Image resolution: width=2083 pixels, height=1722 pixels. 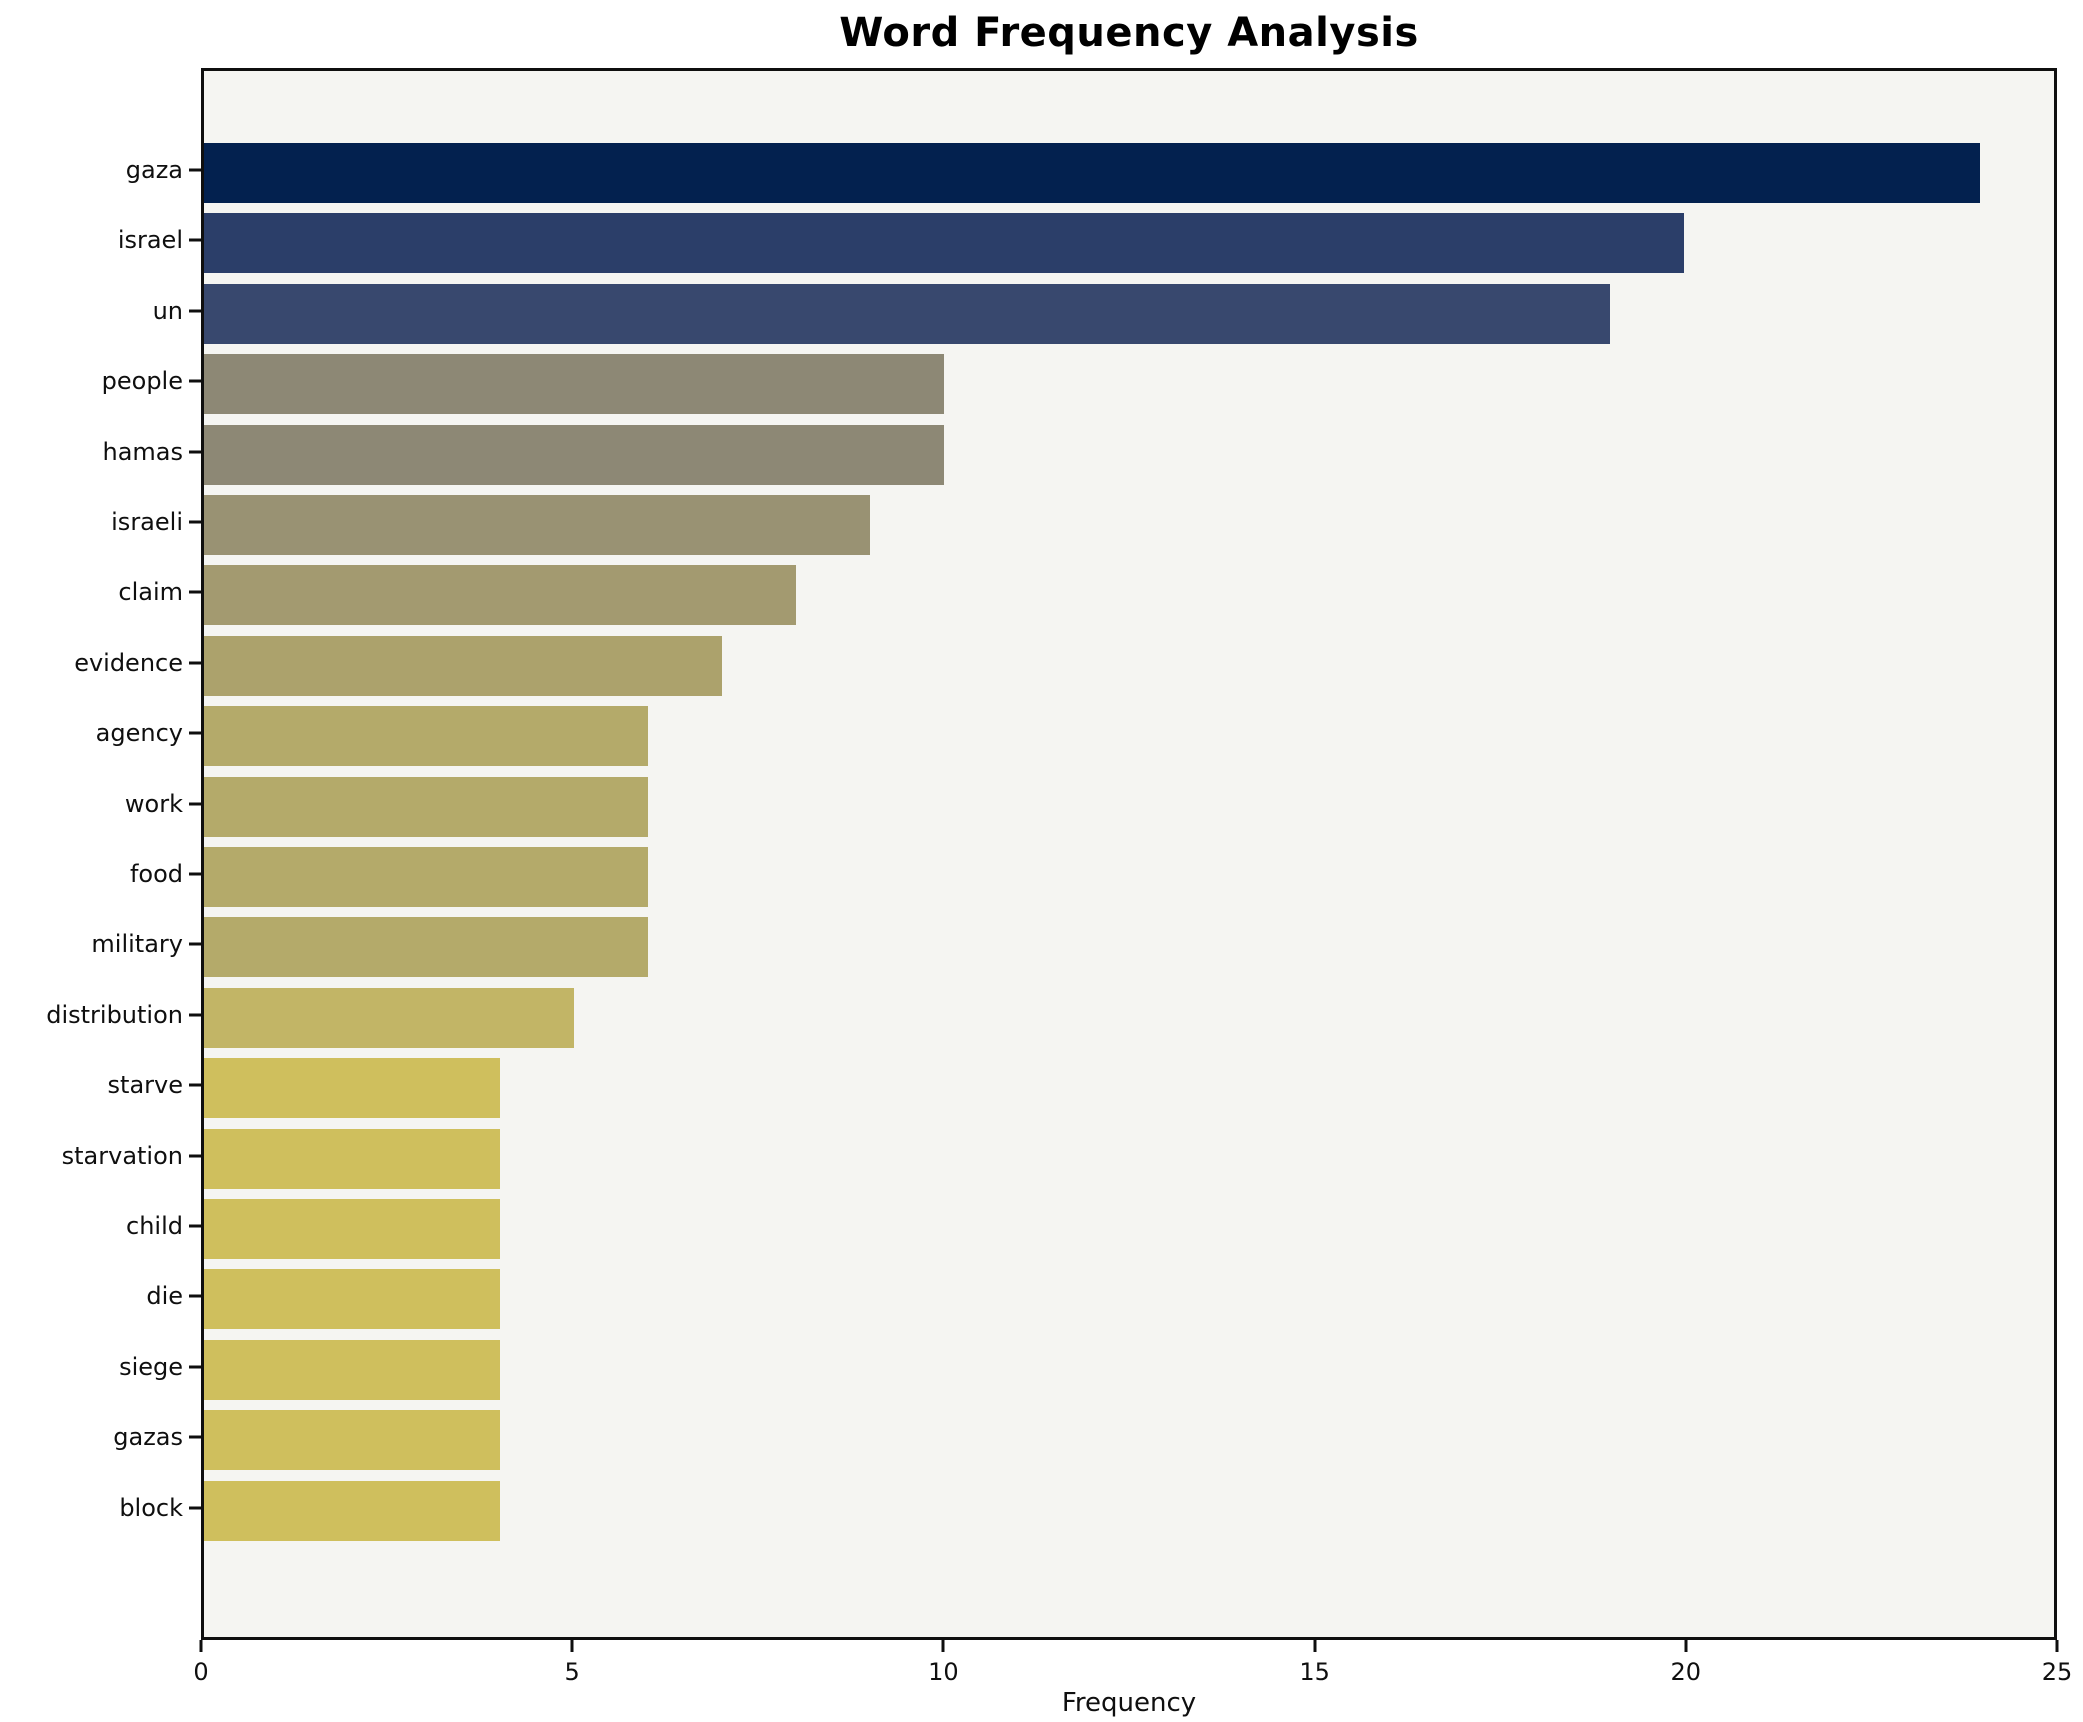 I want to click on y-tick-label-military: military, so click(x=137, y=944).